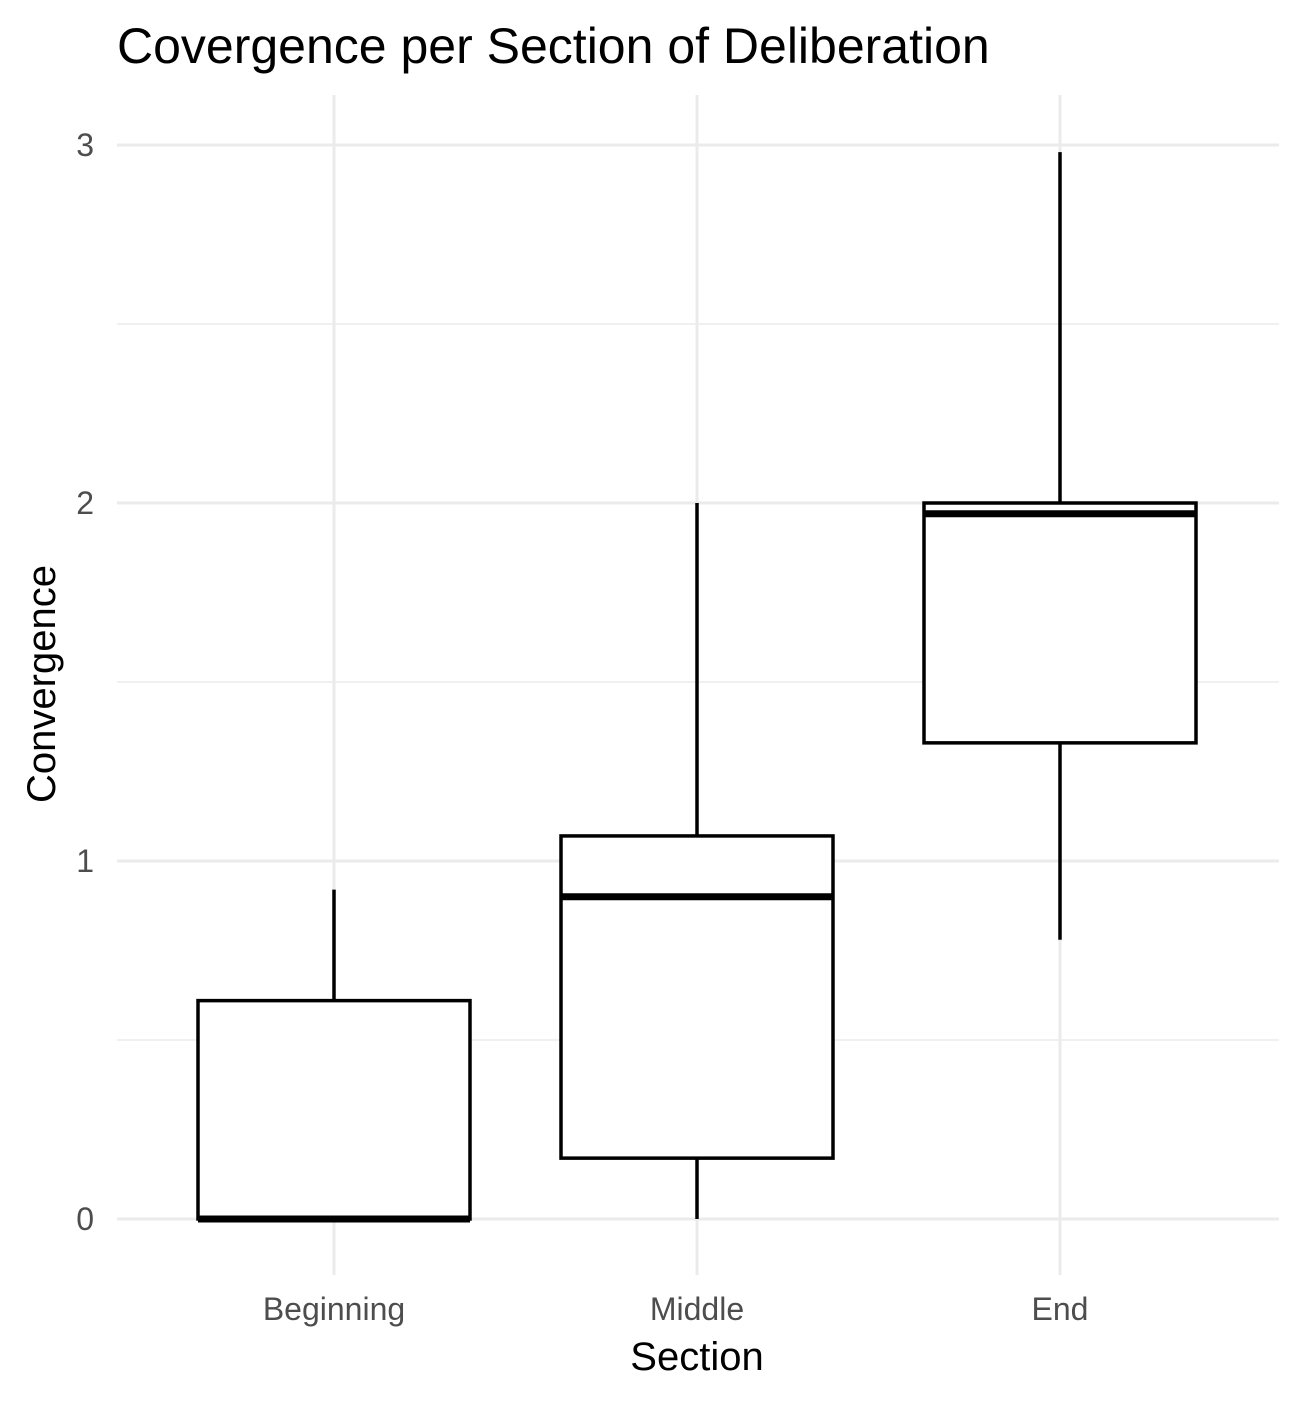  Describe the element at coordinates (697, 1309) in the screenshot. I see `x-tick-label: Middle` at that location.